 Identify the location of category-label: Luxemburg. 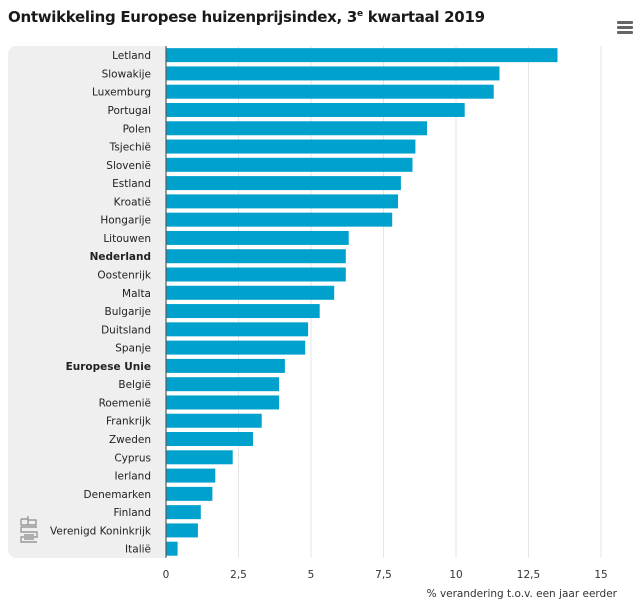
(121, 93).